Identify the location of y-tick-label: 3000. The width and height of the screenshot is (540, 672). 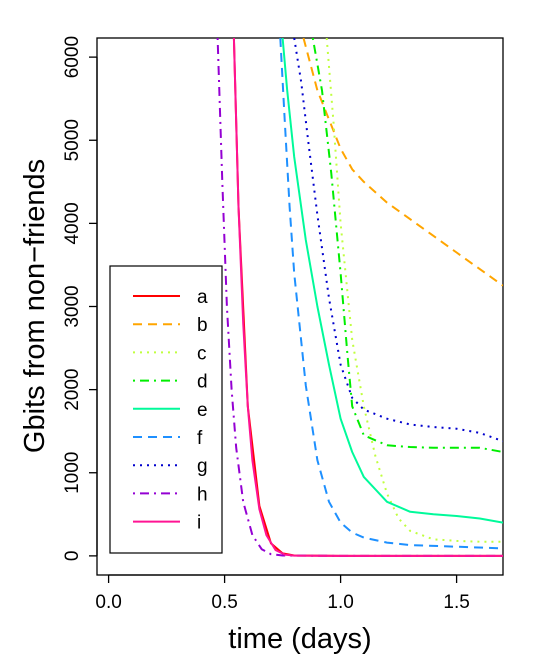
(72, 306).